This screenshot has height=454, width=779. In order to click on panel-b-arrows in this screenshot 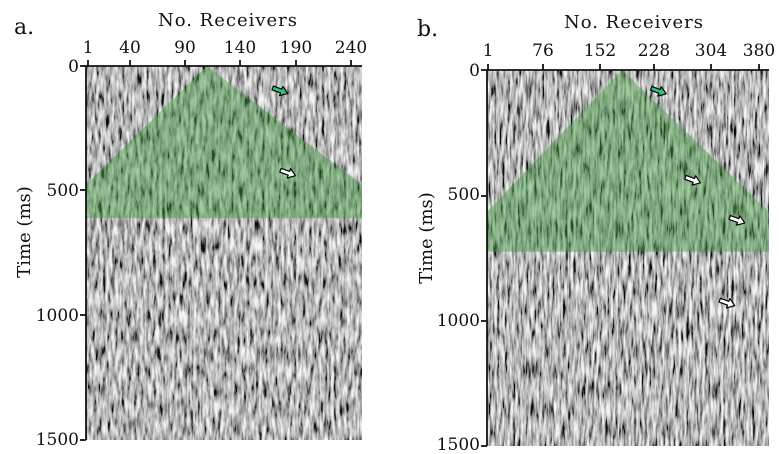, I will do `click(697, 197)`.